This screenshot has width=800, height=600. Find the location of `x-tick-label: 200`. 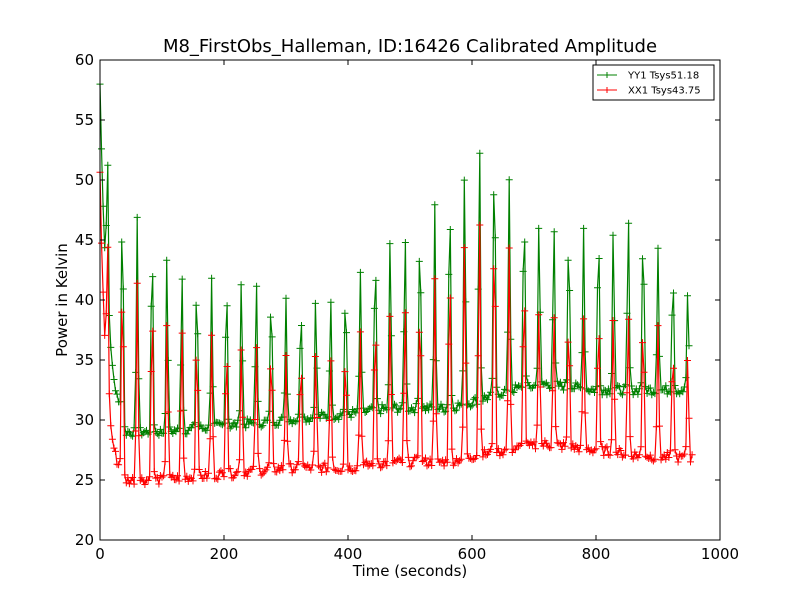

x-tick-label: 200 is located at coordinates (224, 554).